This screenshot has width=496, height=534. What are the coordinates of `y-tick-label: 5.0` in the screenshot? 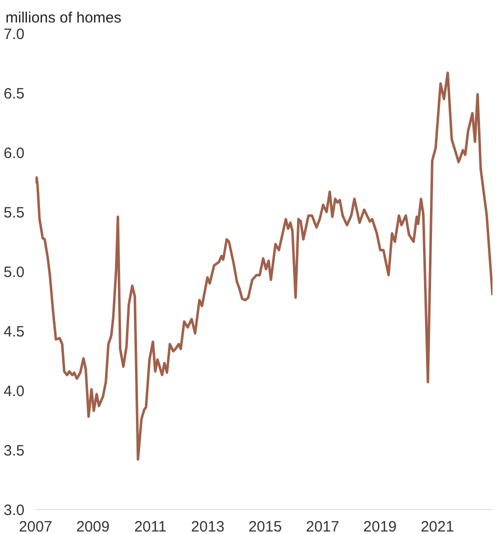 It's located at (14, 272).